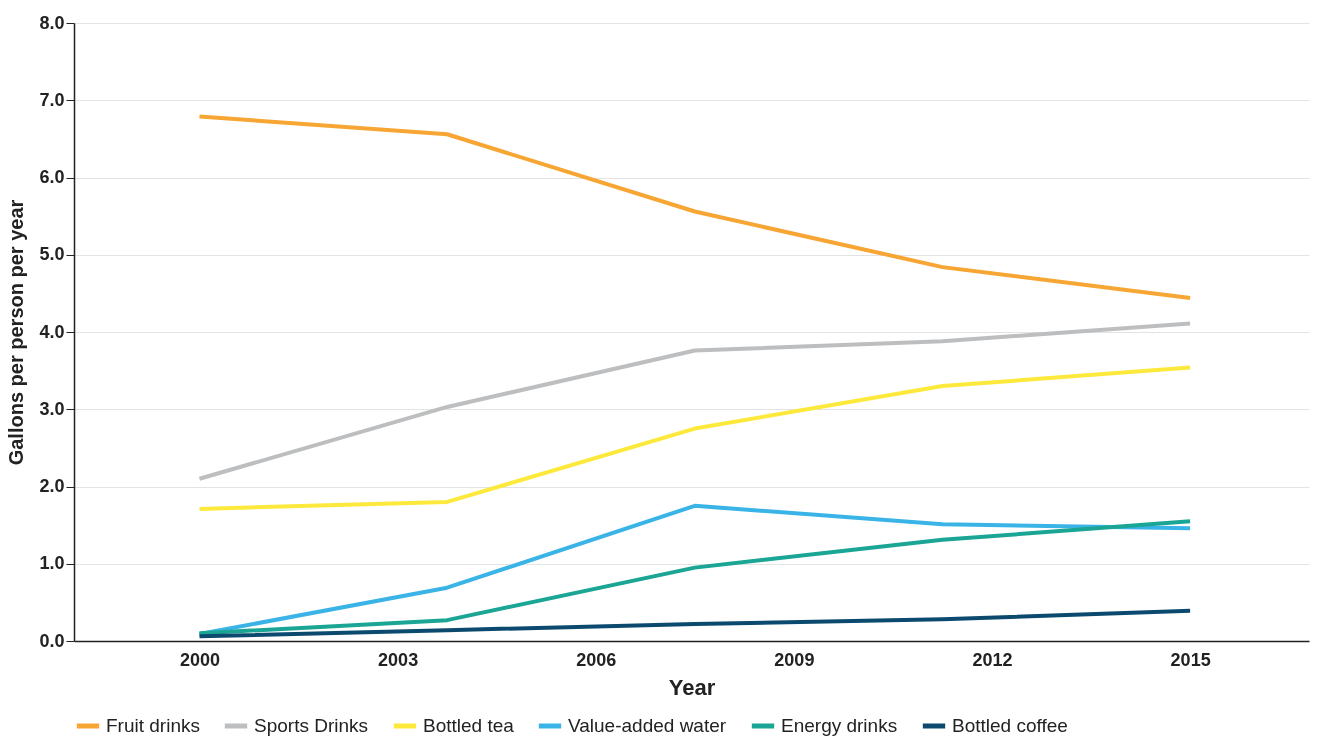  What do you see at coordinates (52, 486) in the screenshot?
I see `y-tick-label: 2.0` at bounding box center [52, 486].